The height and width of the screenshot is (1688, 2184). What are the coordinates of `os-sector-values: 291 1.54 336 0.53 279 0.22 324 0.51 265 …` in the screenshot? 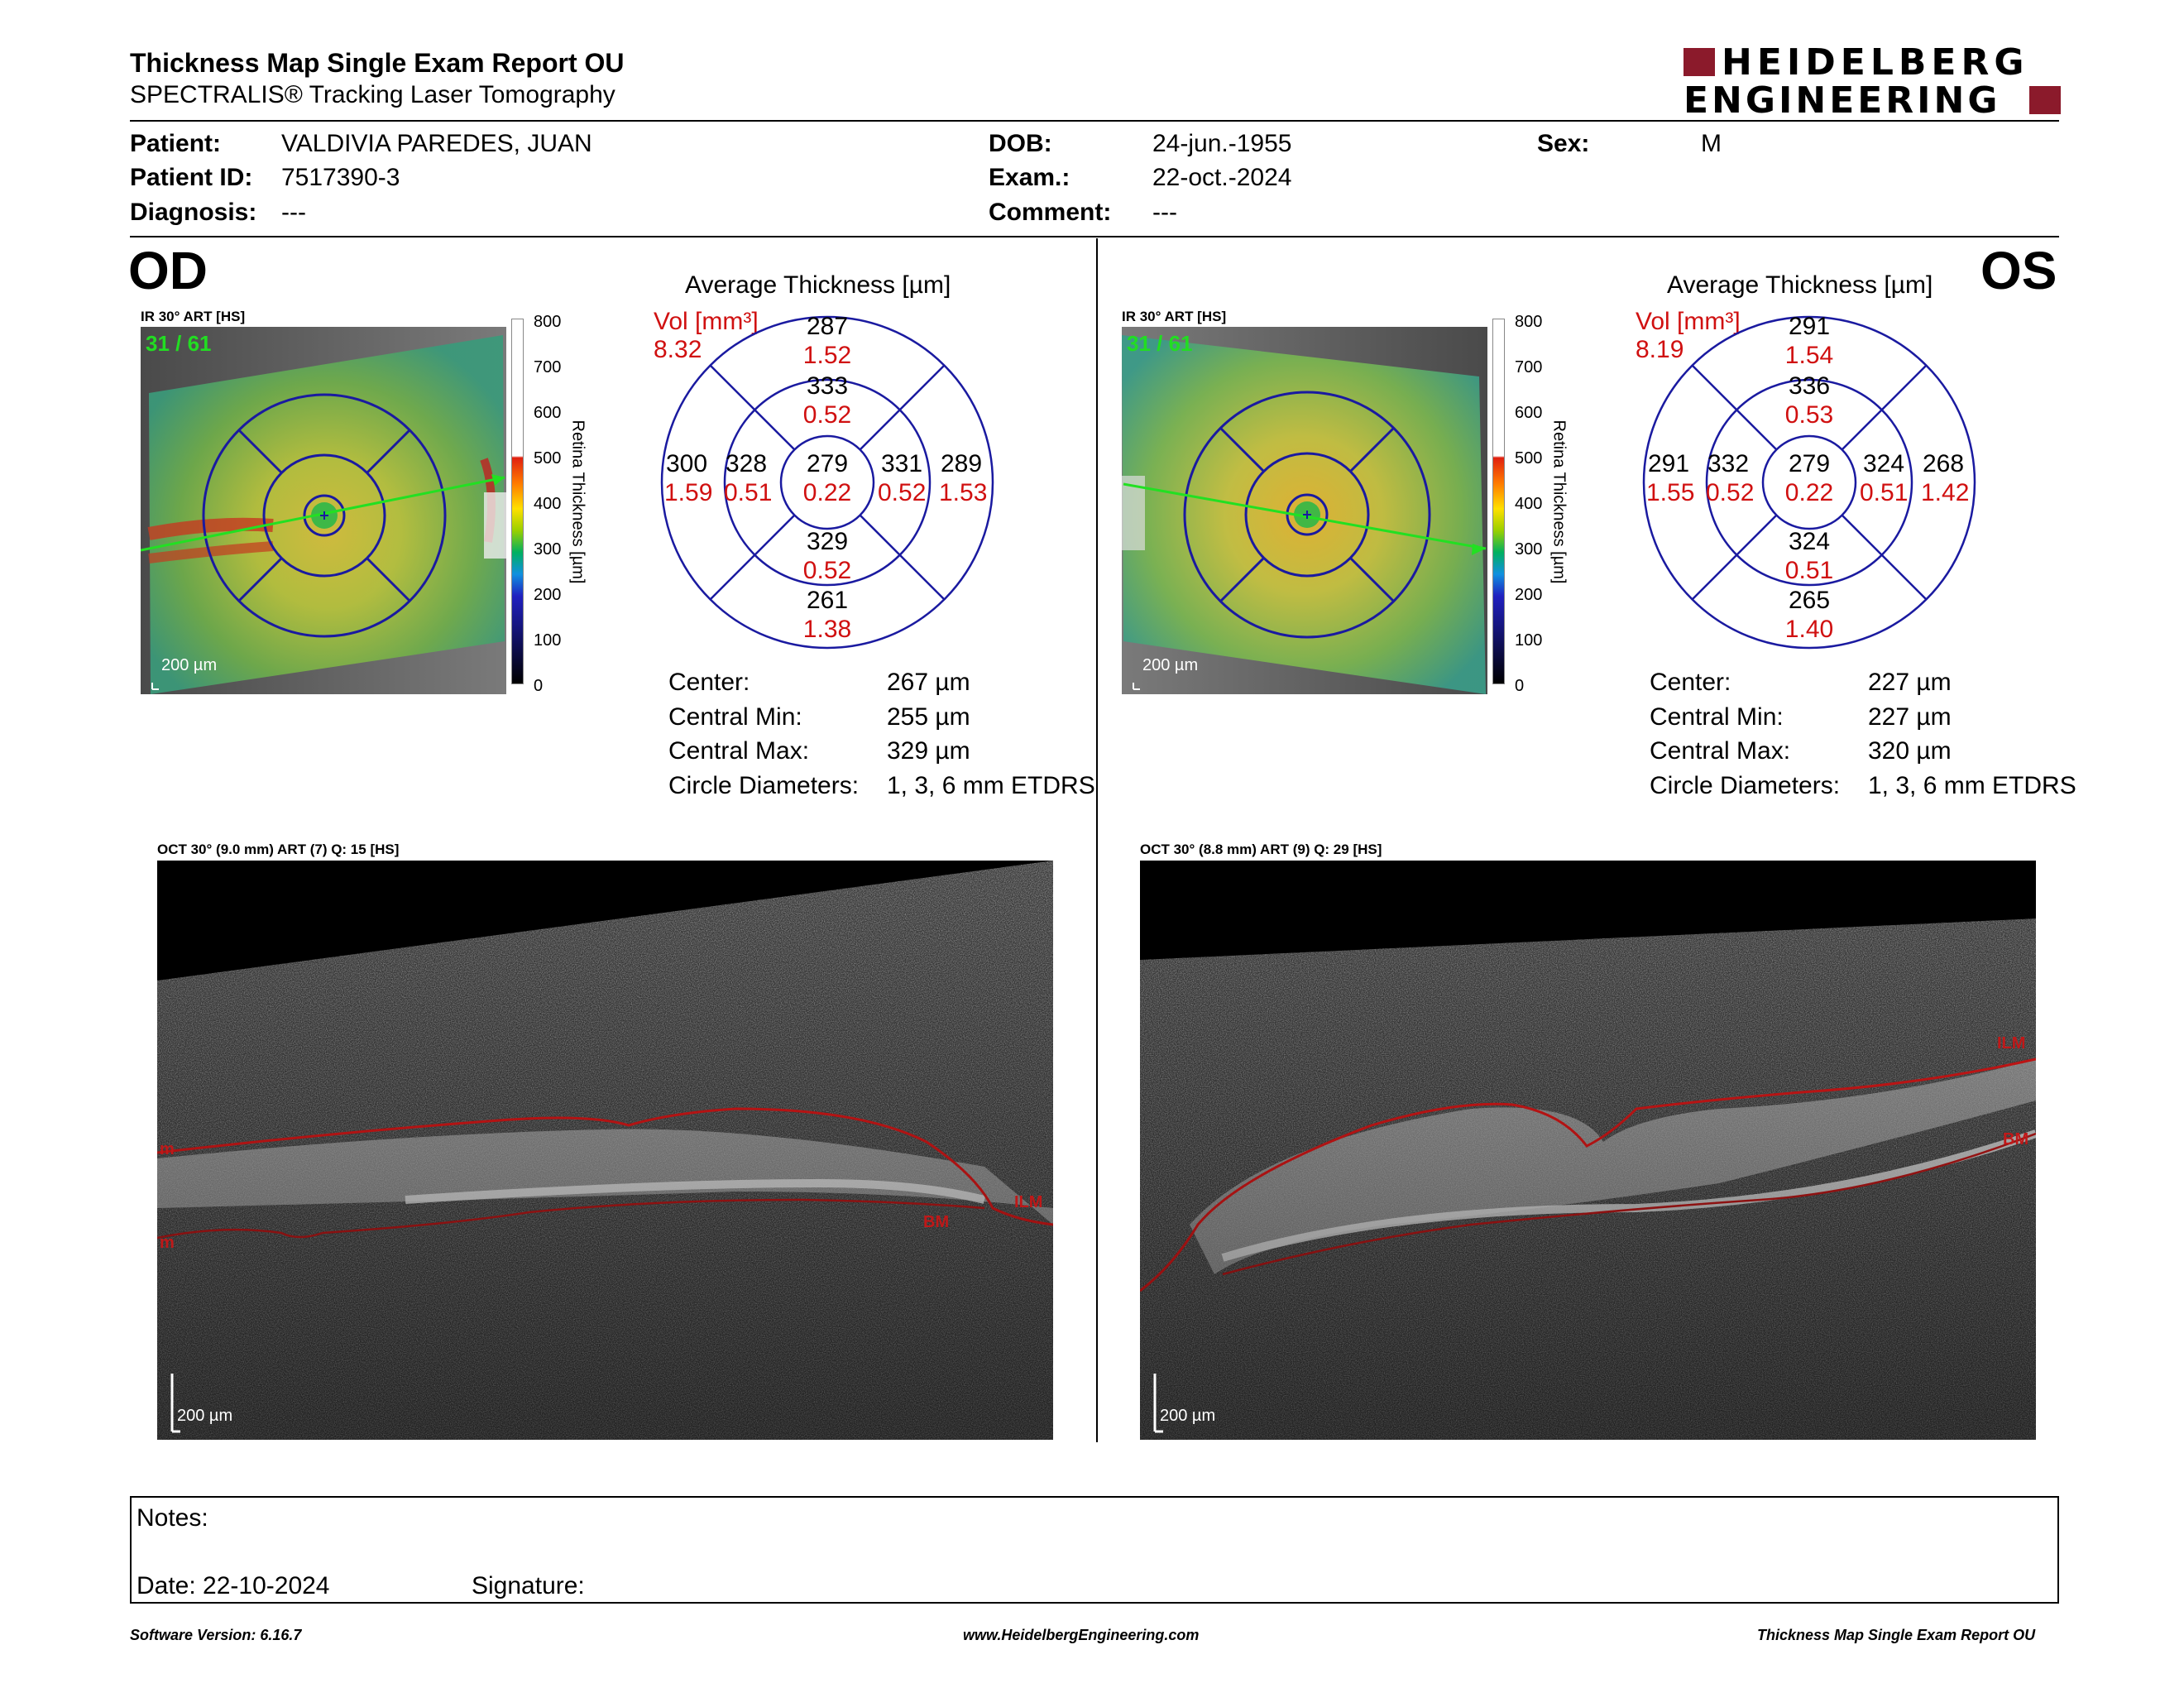 It's located at (1808, 478).